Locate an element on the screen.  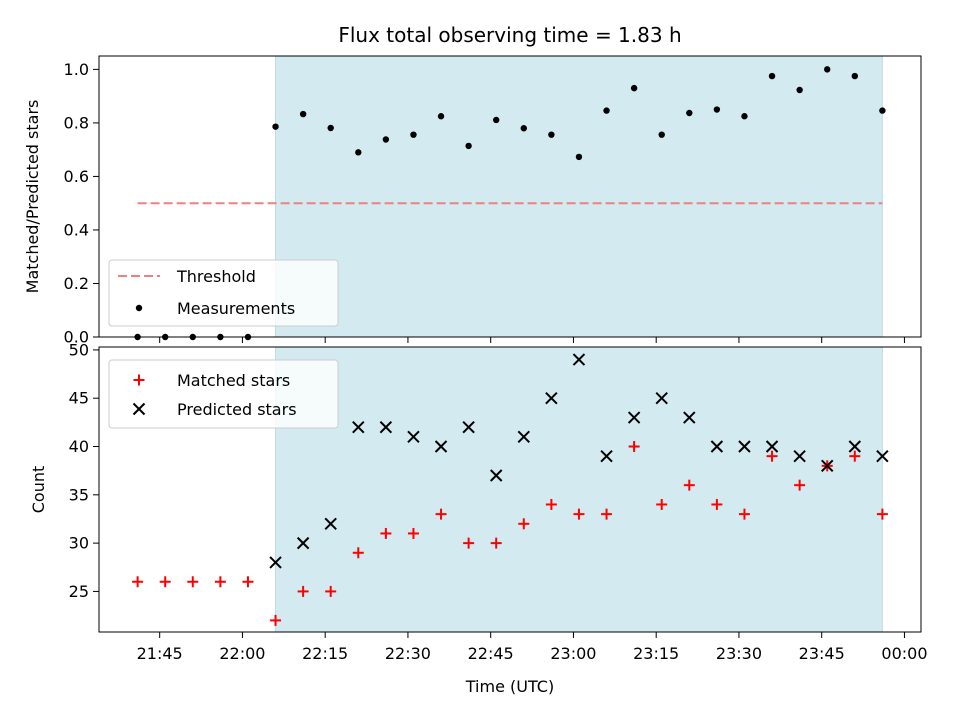
legend-predicted-swatch is located at coordinates (139, 409).